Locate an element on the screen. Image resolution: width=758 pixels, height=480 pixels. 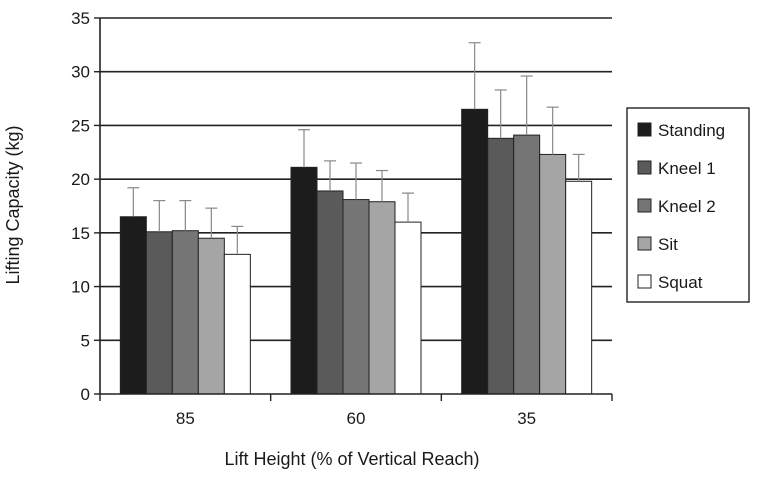
y-tick-label: 0 is located at coordinates (85, 394).